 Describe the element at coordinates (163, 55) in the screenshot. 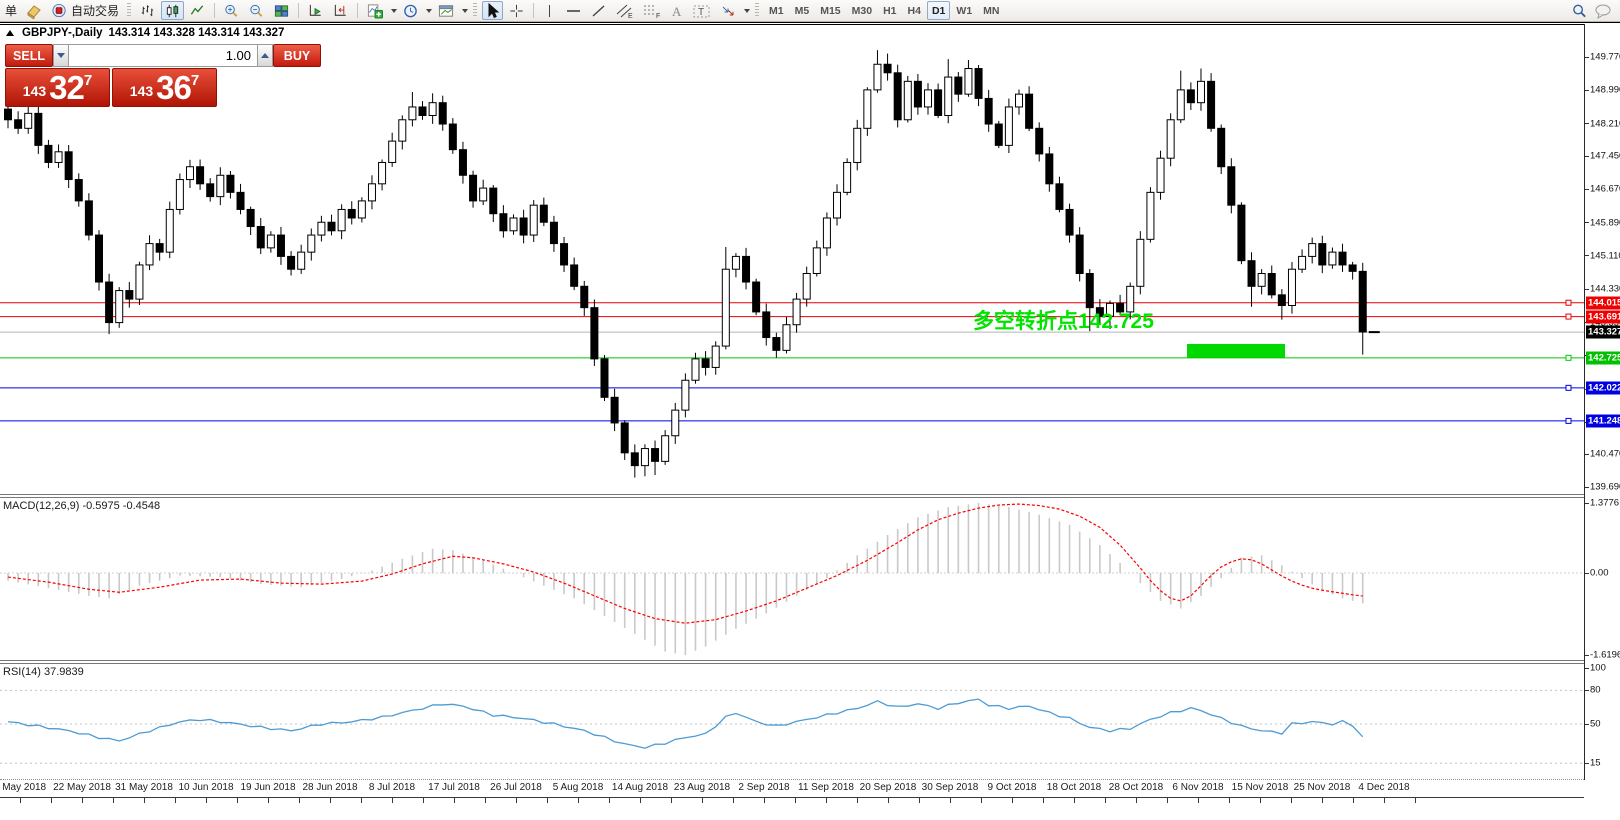

I see `volume-input` at that location.